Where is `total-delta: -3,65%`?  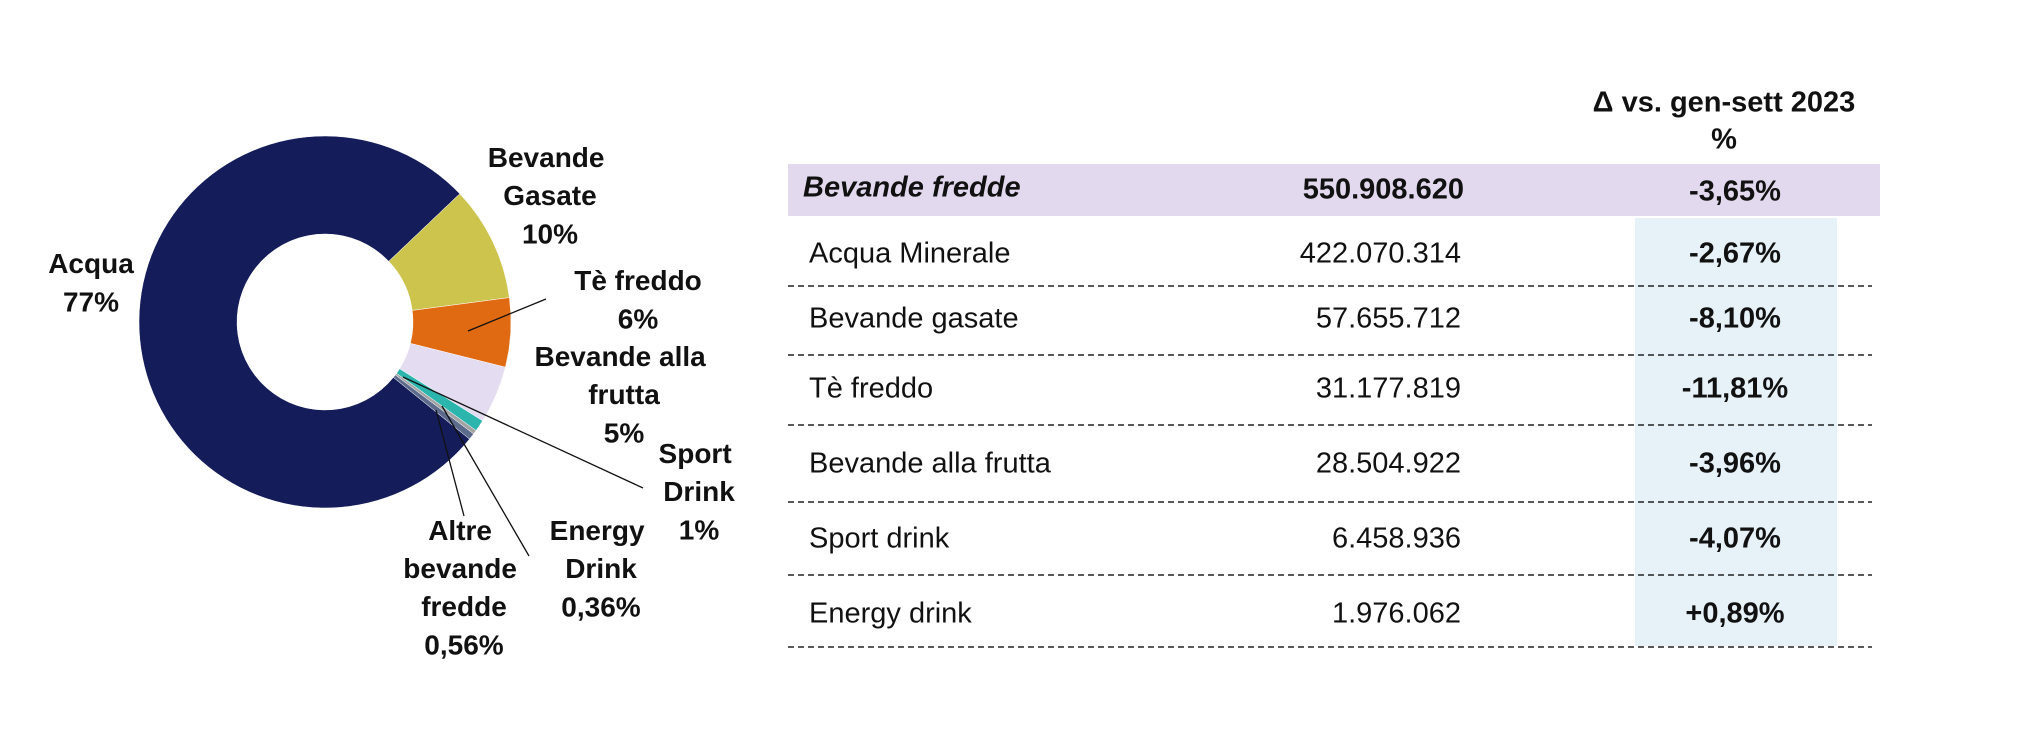 total-delta: -3,65% is located at coordinates (1735, 192).